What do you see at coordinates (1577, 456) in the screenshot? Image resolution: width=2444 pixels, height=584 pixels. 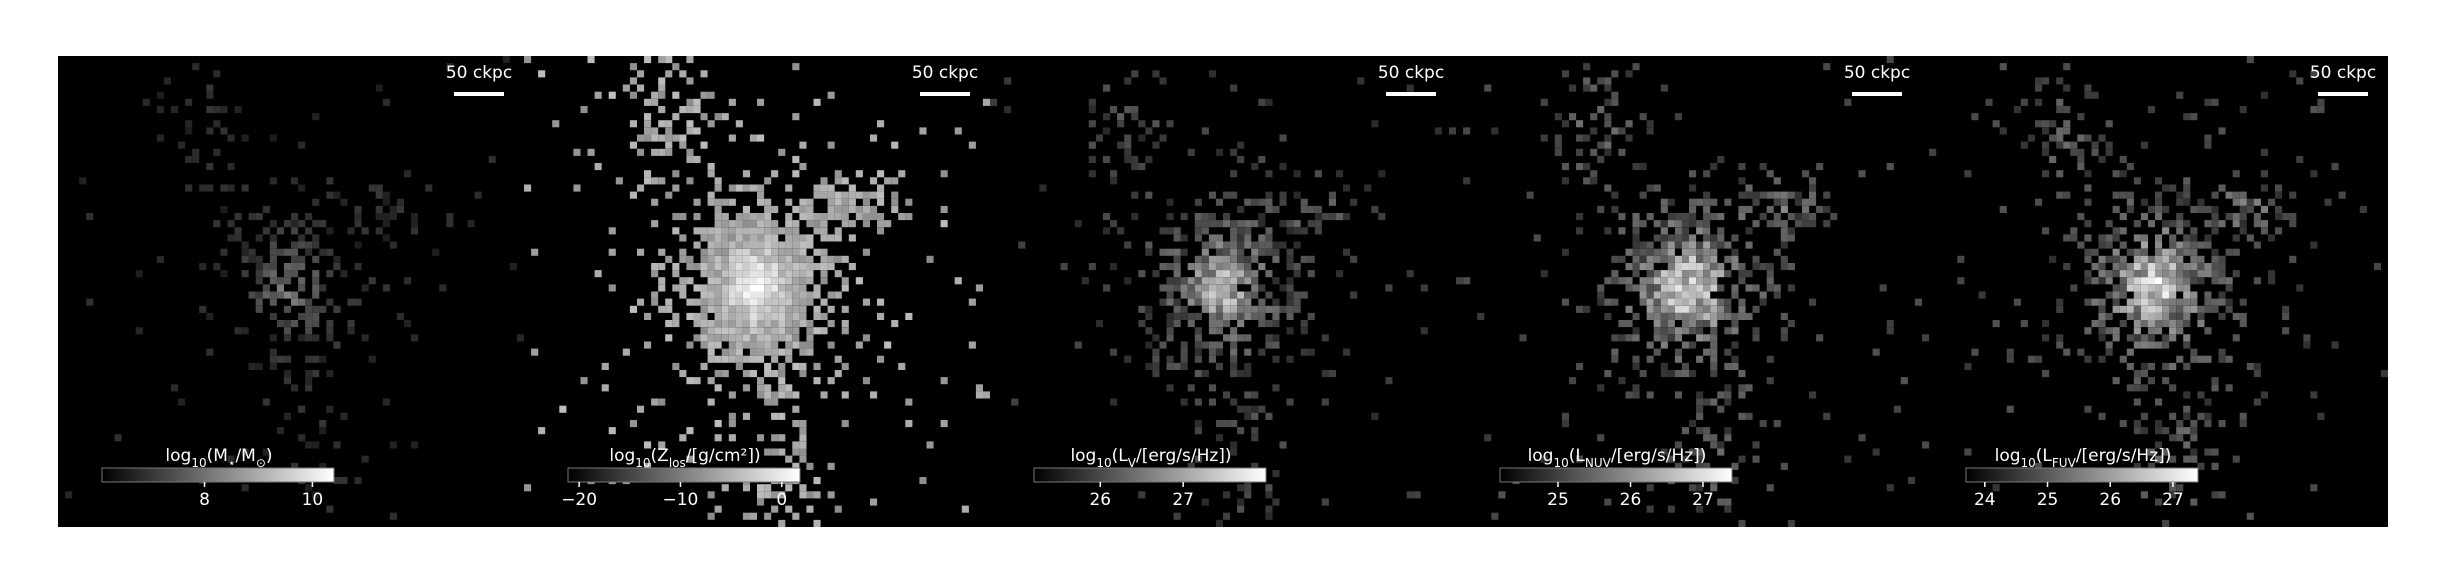 I see `label-text: (L` at bounding box center [1577, 456].